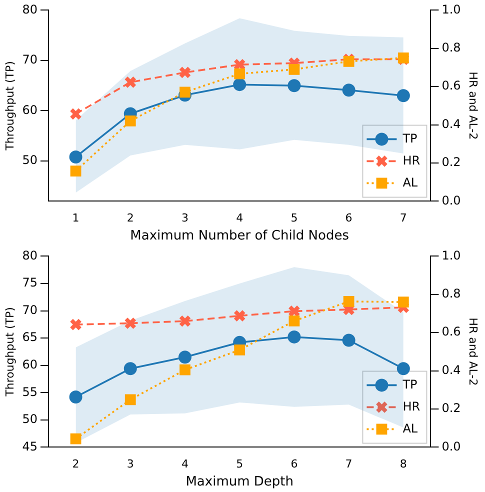  I want to click on x-axis-title: Maximum Number of Child Nodes, so click(240, 236).